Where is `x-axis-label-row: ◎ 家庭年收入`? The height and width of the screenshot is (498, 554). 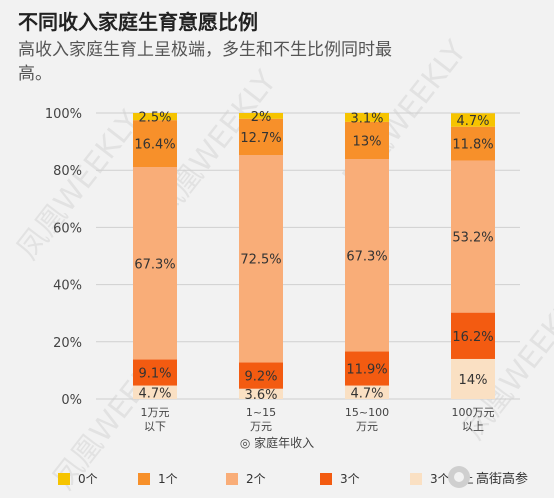 x-axis-label-row: ◎ 家庭年收入 is located at coordinates (277, 442).